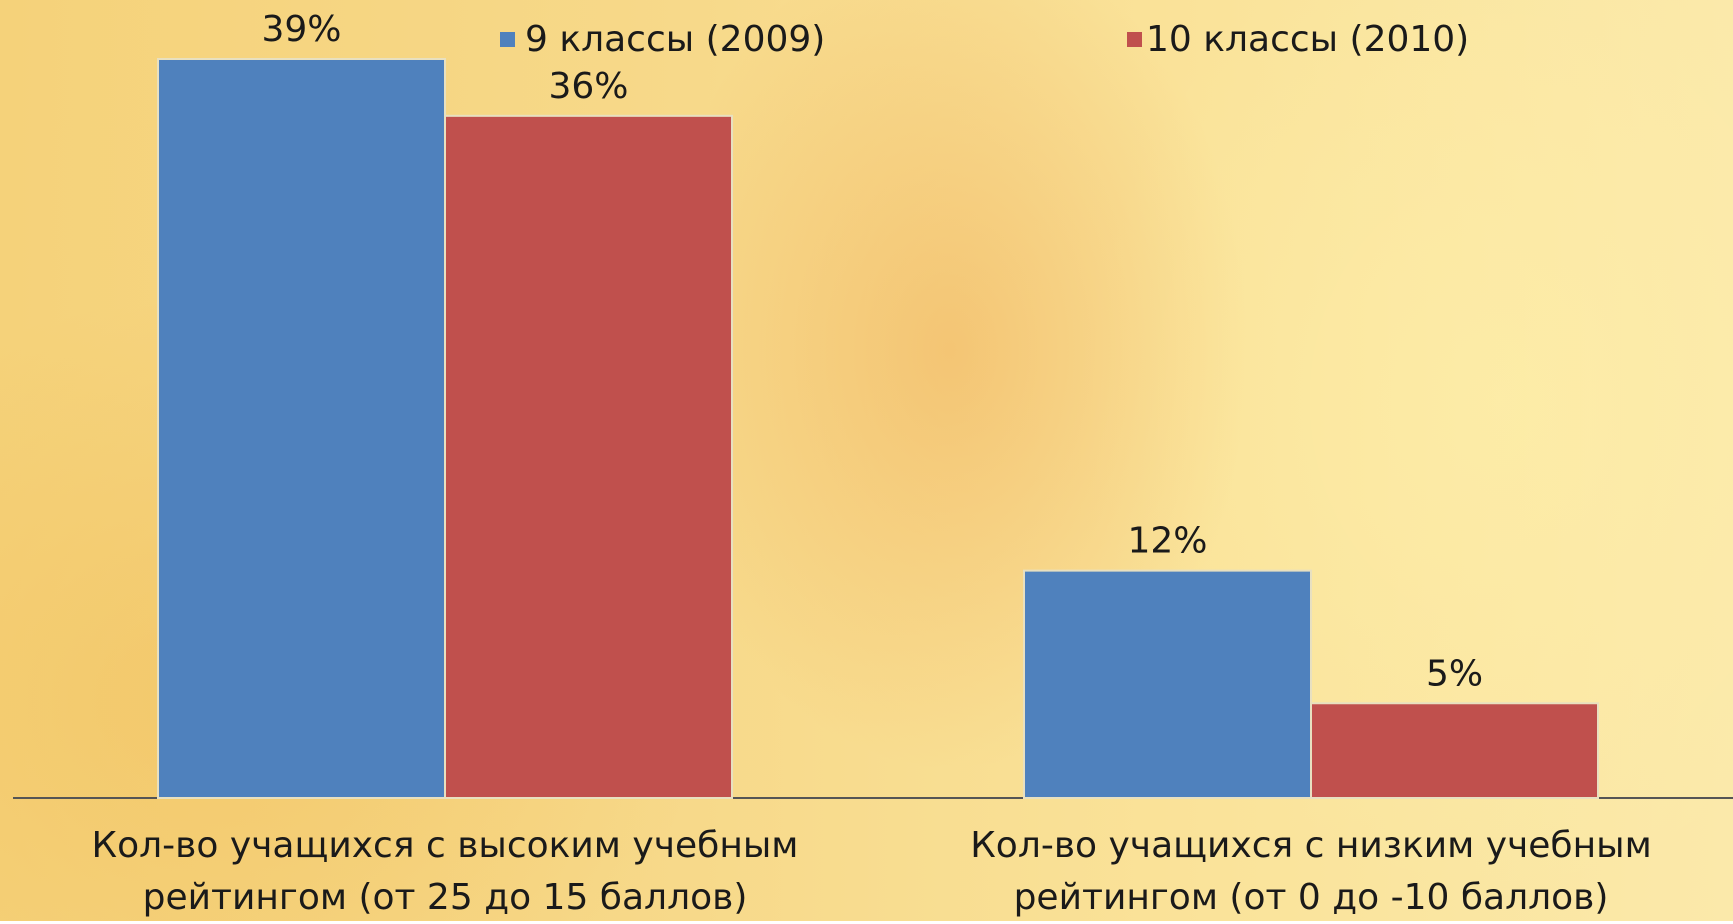 The image size is (1733, 924). Describe the element at coordinates (1454, 673) in the screenshot. I see `data-label: 5%` at that location.